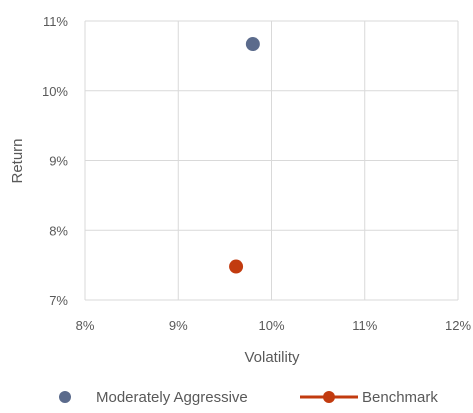 The width and height of the screenshot is (473, 413). What do you see at coordinates (244, 155) in the screenshot?
I see `data-points` at bounding box center [244, 155].